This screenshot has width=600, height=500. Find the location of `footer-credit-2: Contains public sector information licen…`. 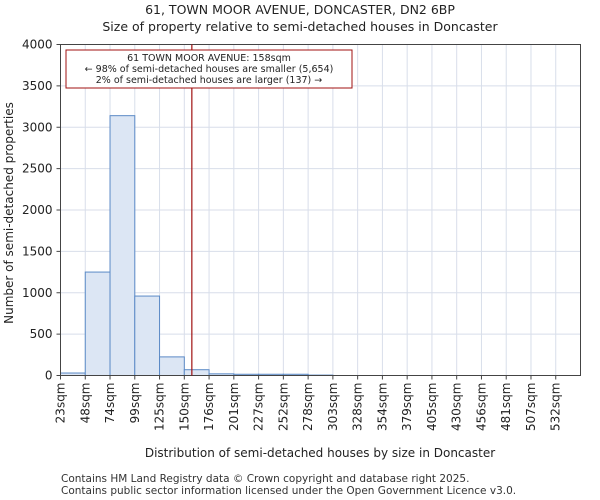

footer-credit-2: Contains public sector information licen… is located at coordinates (289, 491).